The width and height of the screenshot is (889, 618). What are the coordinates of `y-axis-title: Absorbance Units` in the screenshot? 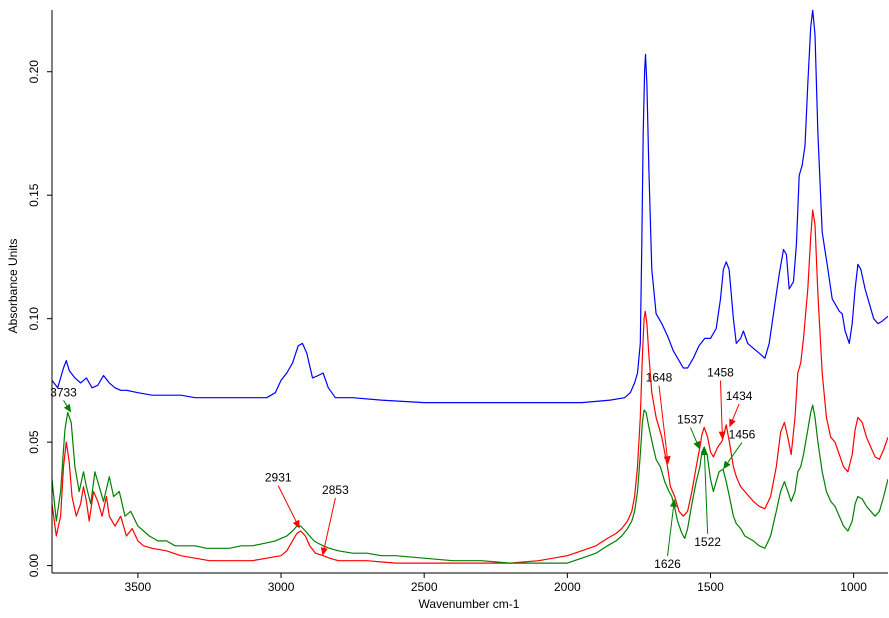 It's located at (13, 286).